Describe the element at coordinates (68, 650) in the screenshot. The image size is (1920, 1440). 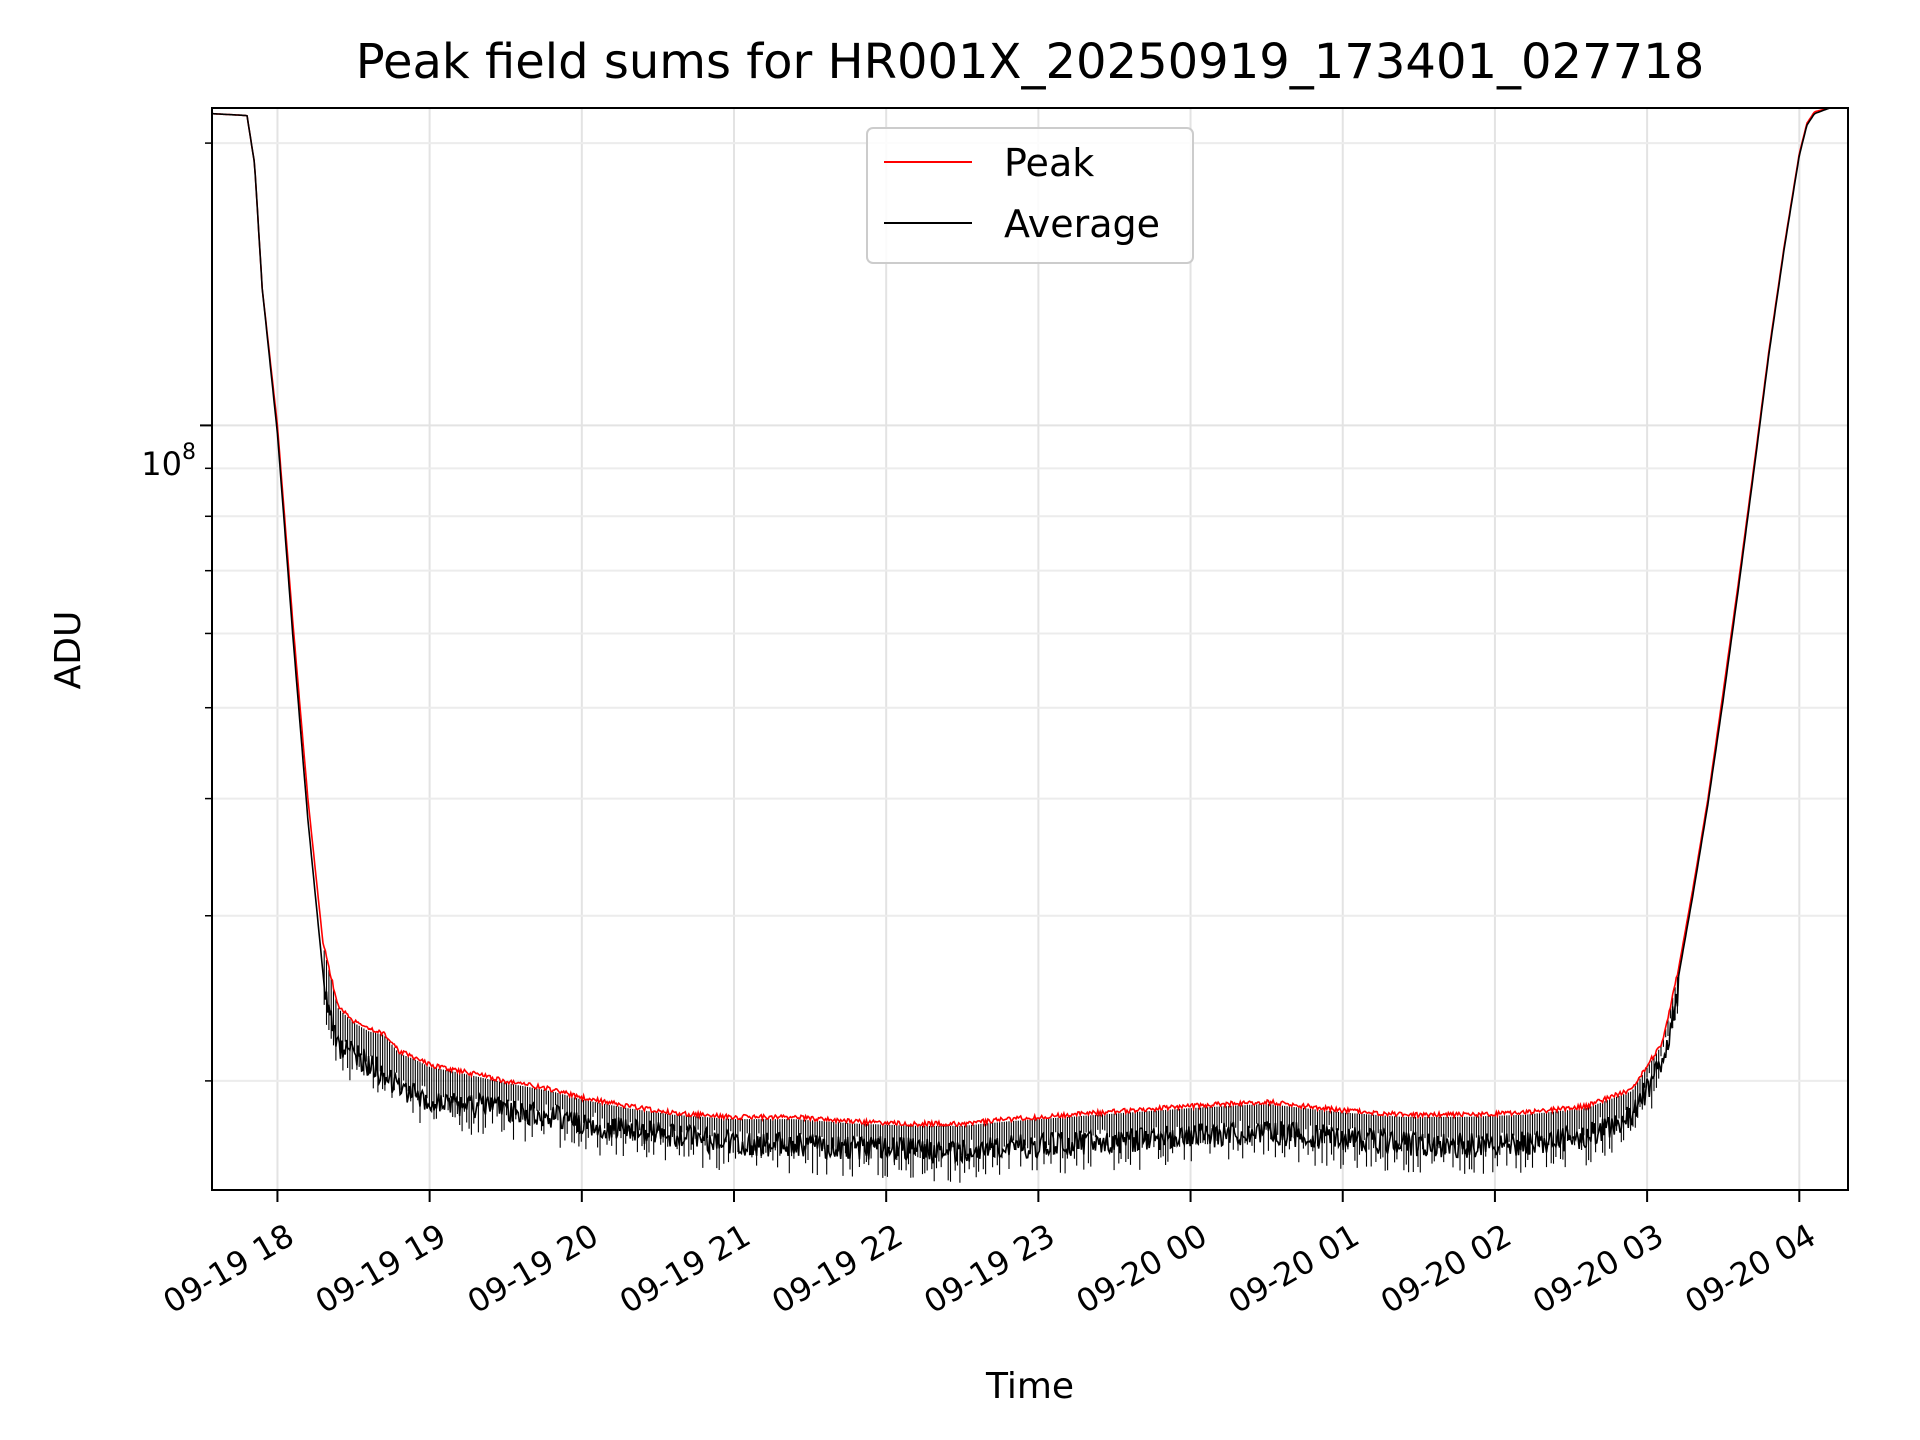
I see `y-axis-label: ADU` at that location.